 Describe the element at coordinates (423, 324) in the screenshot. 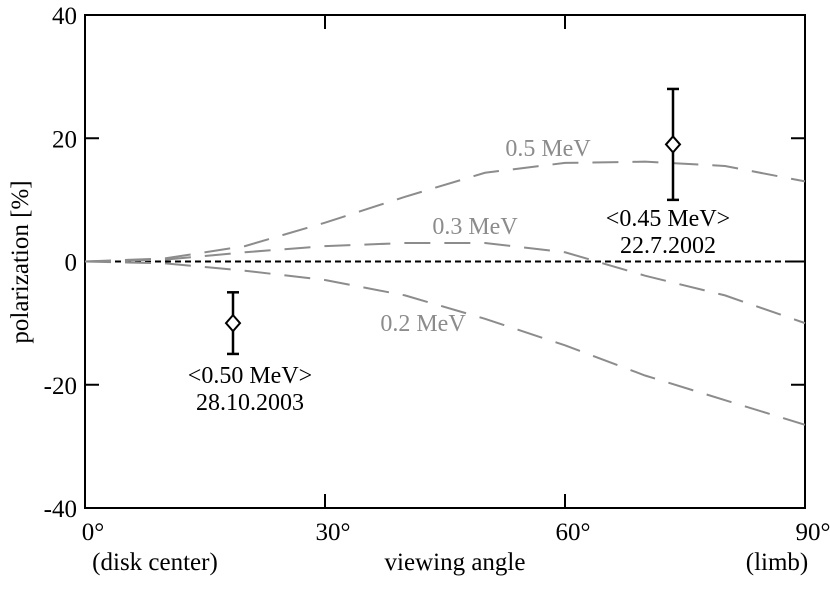

I see `curve-label: 0.2 MeV` at that location.